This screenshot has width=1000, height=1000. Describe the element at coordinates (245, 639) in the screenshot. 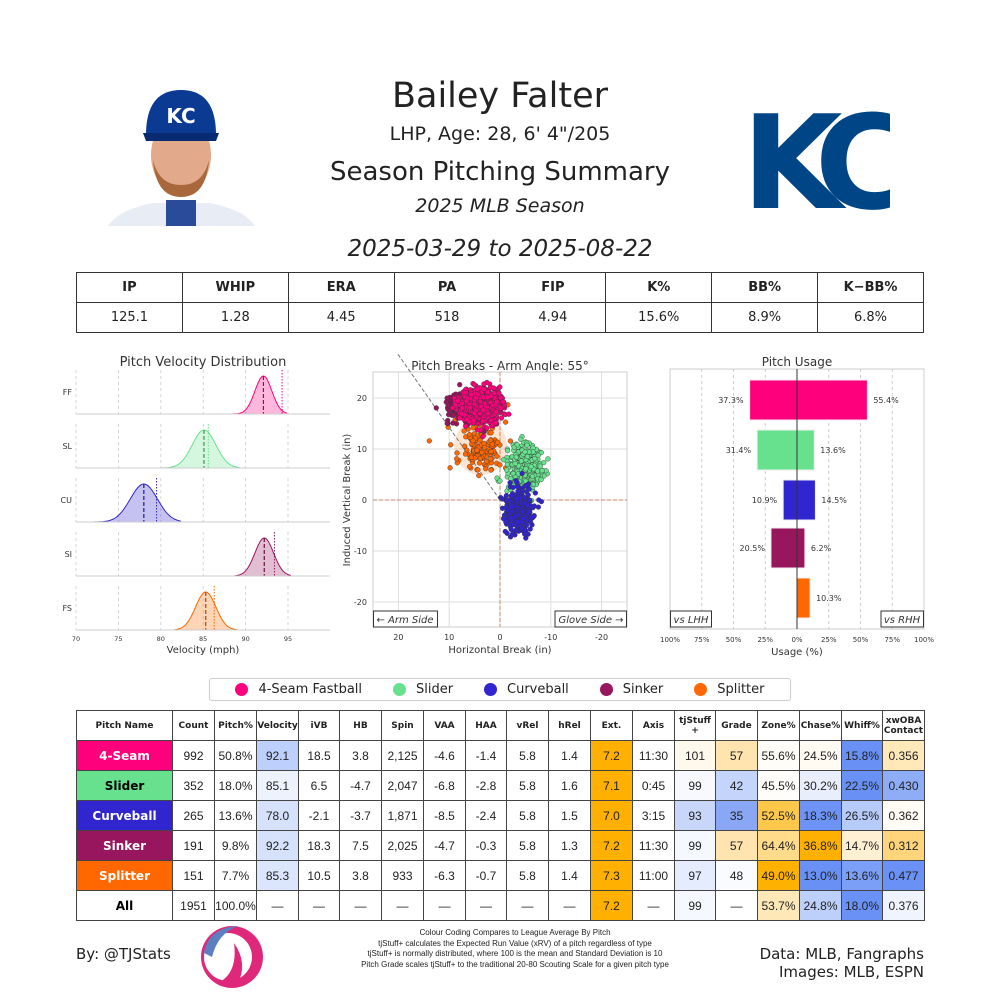

I see `x-tick-label: 90` at that location.